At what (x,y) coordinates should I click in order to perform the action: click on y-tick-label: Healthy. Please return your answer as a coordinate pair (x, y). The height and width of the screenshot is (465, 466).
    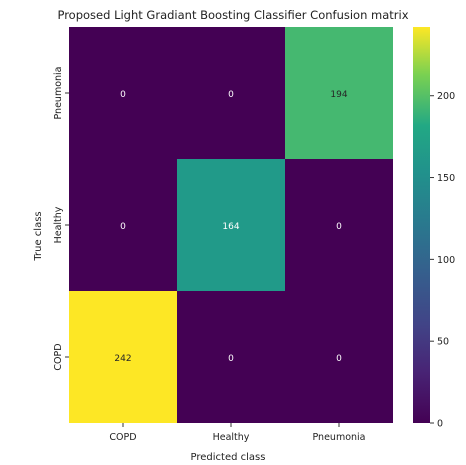
    Looking at the image, I should click on (58, 224).